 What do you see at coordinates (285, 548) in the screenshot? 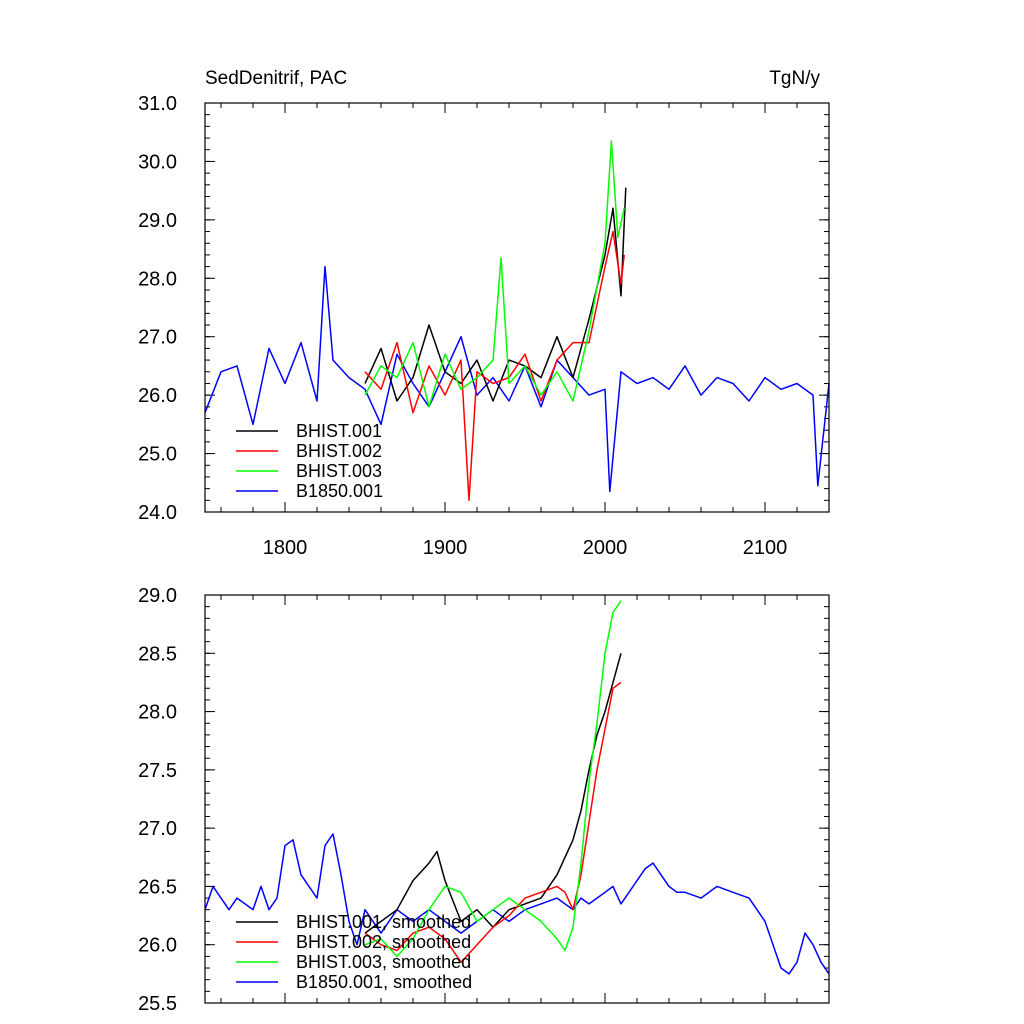
I see `x-tick-label: 1800` at bounding box center [285, 548].